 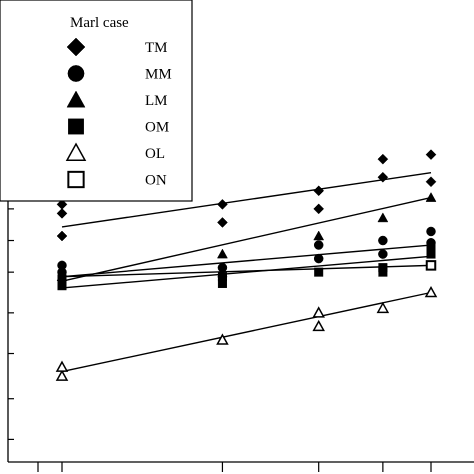 I want to click on legend-items: TM MM LM OM OL ON, so click(x=118, y=113).